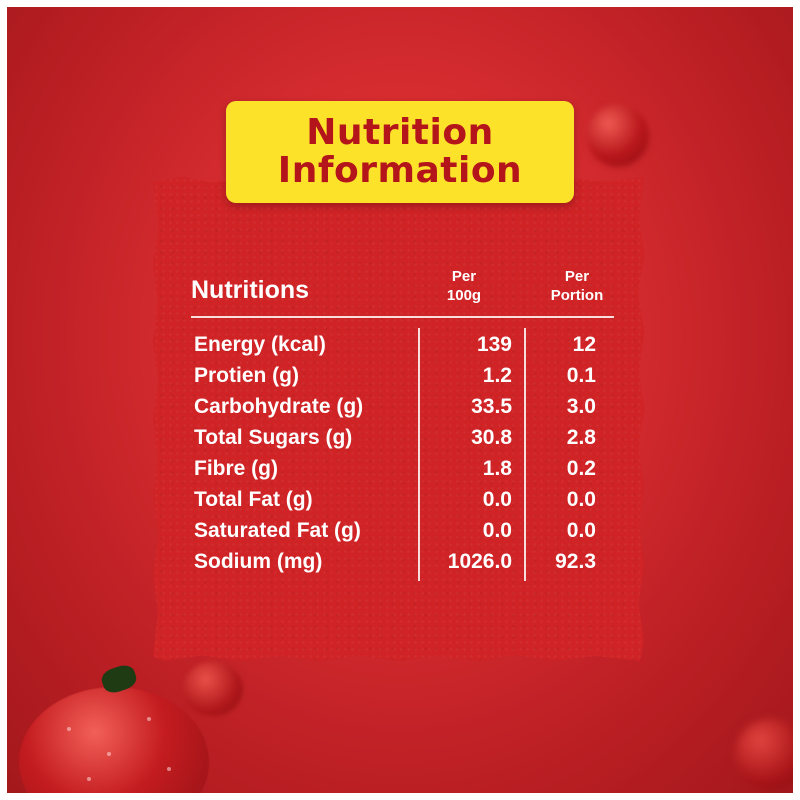  What do you see at coordinates (250, 290) in the screenshot?
I see `table-header-label: Nutritions` at bounding box center [250, 290].